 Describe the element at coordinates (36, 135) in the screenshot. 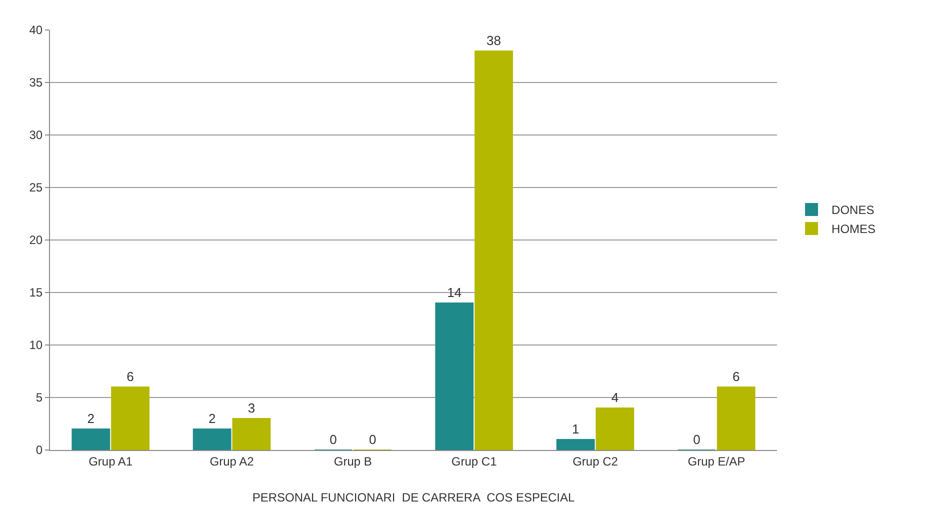

I see `y-tick-label: 30` at that location.